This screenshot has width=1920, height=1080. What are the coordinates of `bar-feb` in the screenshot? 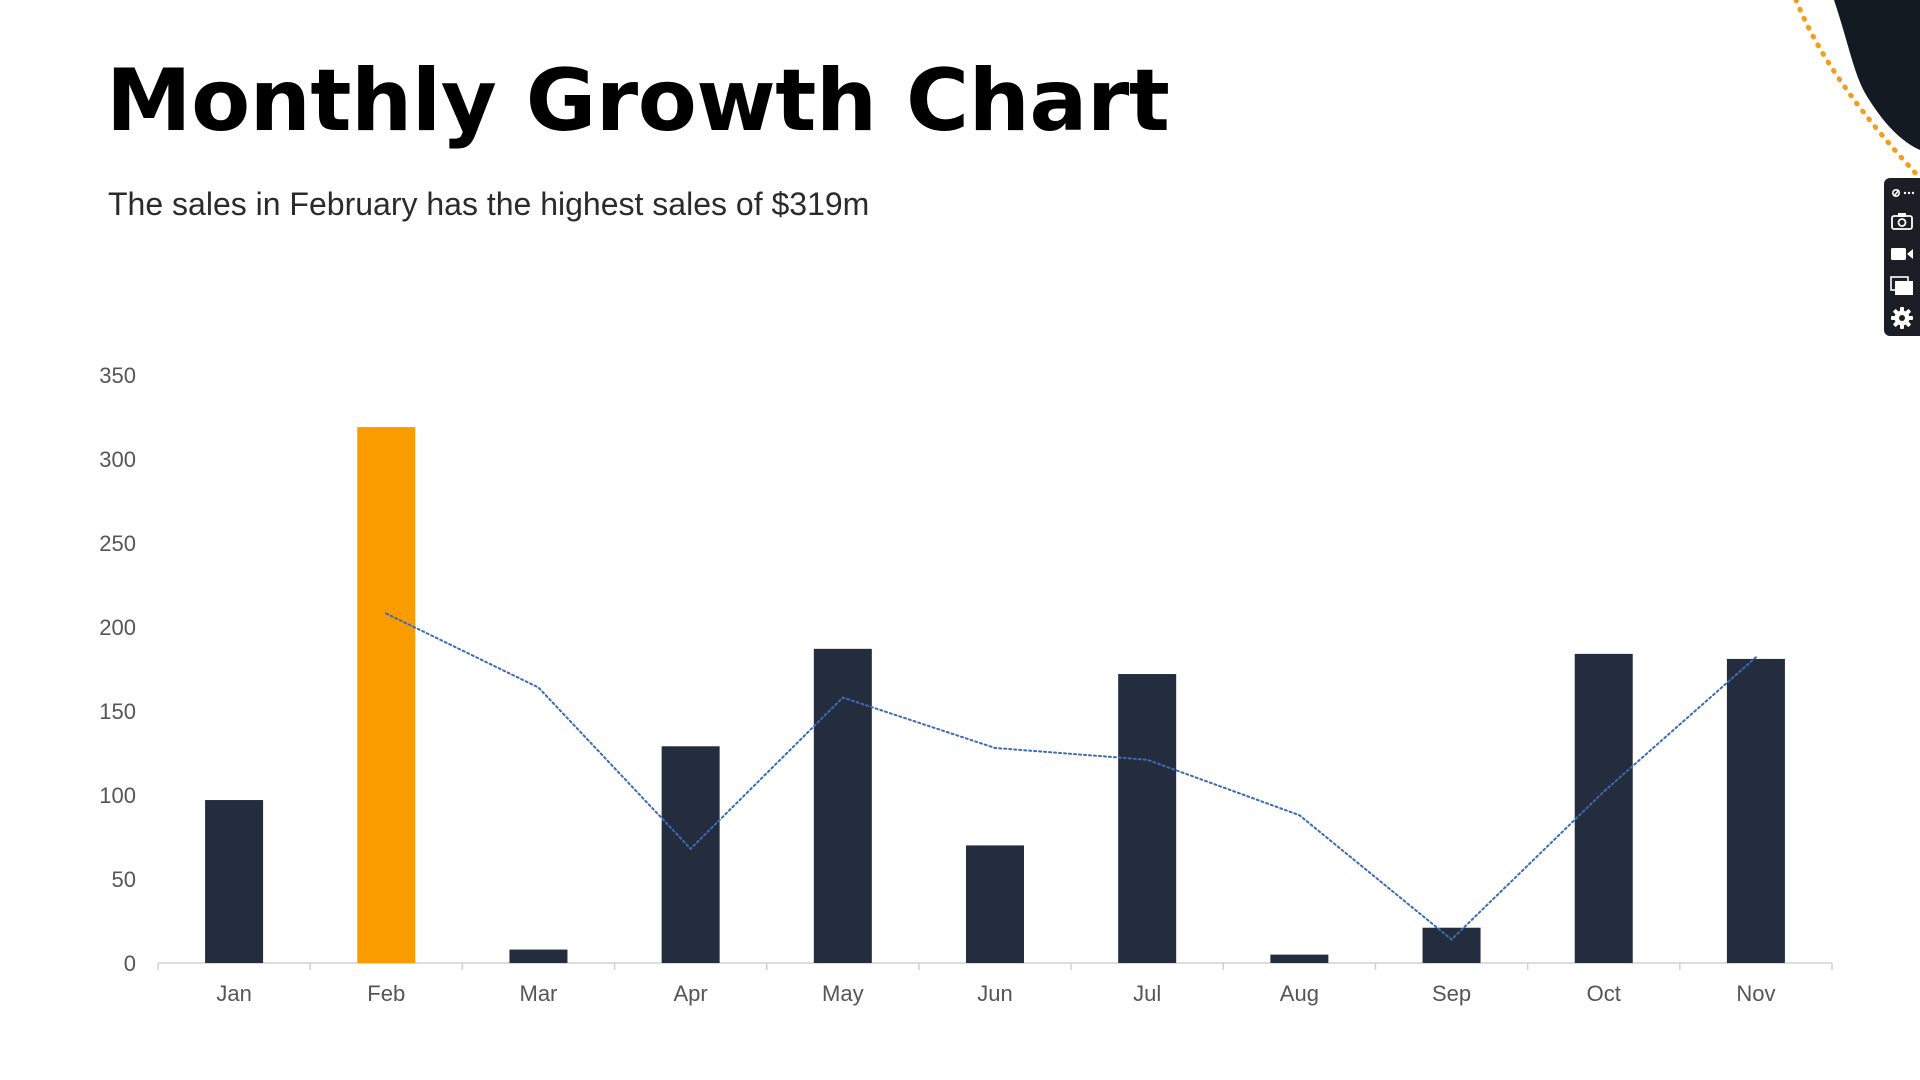 It's located at (386, 695).